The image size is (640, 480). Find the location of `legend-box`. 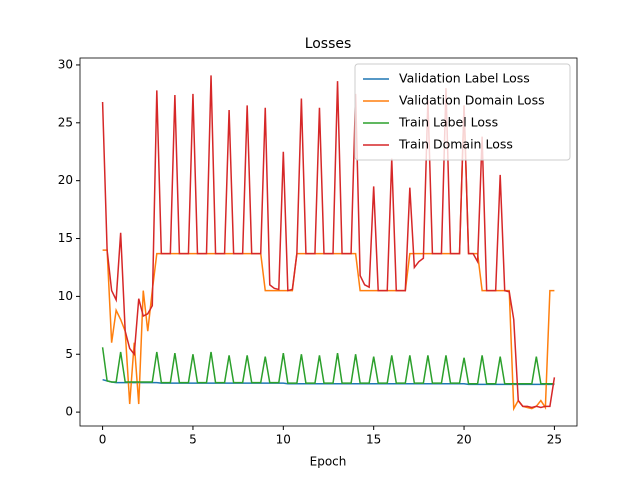

legend-box is located at coordinates (462, 112).